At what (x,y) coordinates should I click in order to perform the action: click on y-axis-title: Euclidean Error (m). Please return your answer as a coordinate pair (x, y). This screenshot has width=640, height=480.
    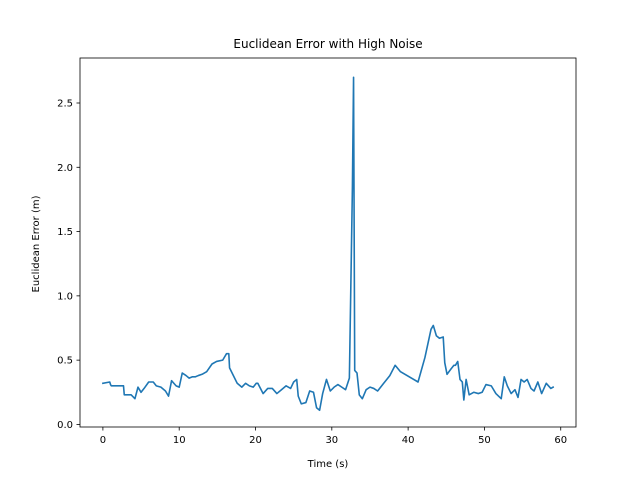
    Looking at the image, I should click on (36, 243).